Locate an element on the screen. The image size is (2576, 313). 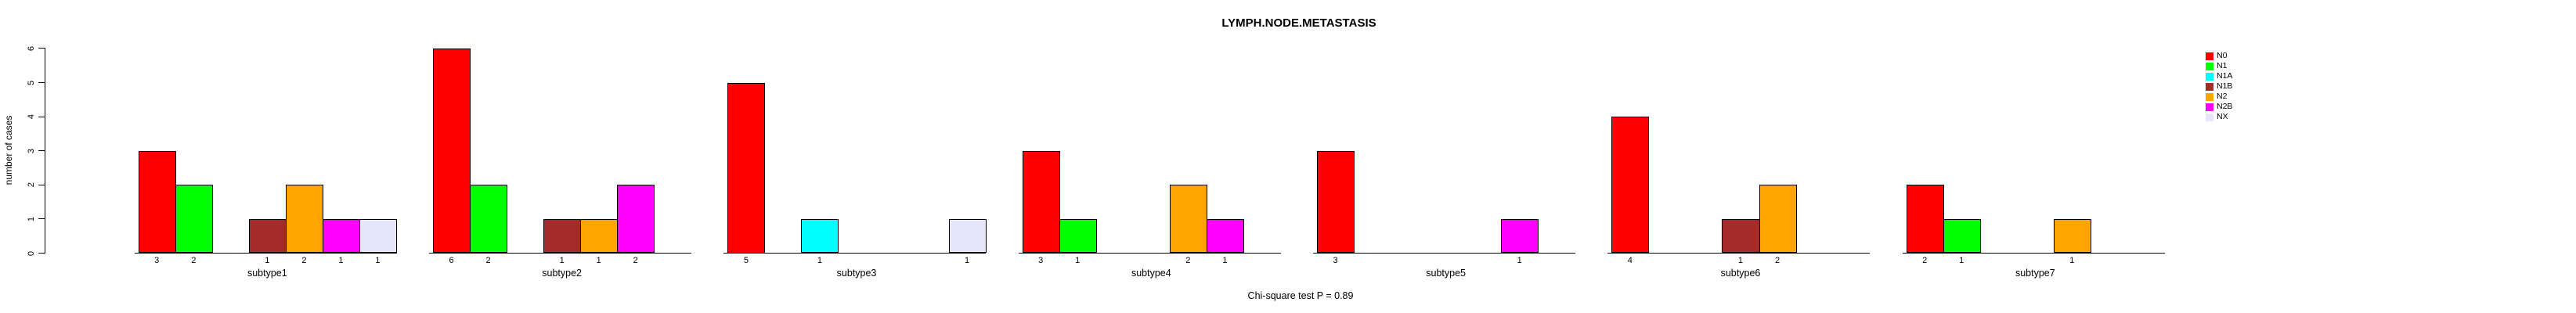
legend-label-n1: N1 is located at coordinates (2222, 65).